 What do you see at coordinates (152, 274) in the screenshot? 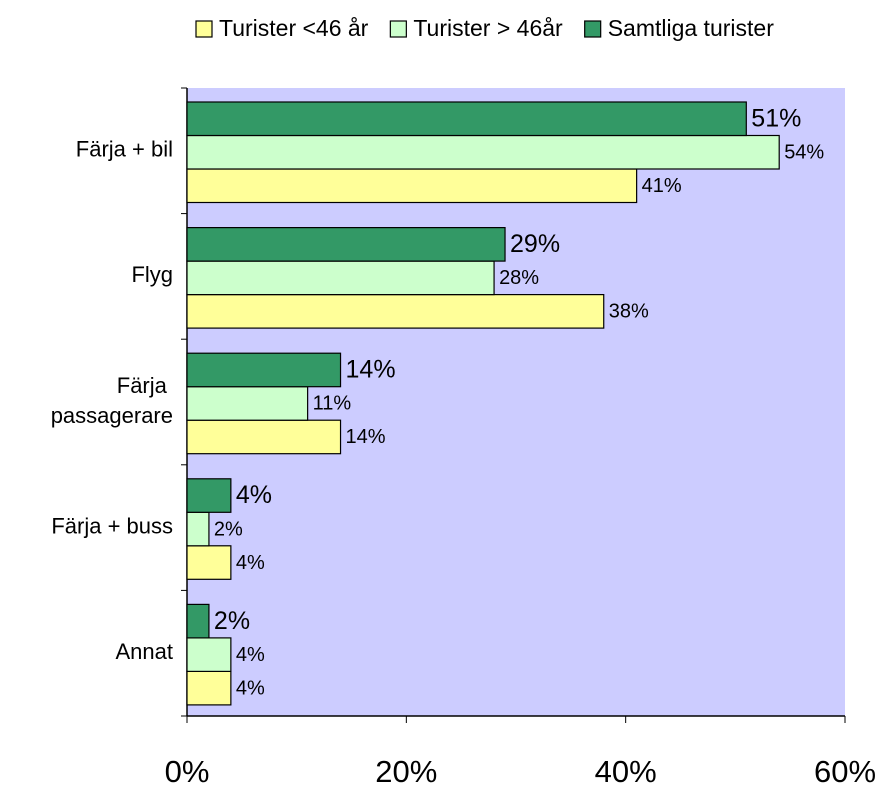
I see `category-label: Flyg` at bounding box center [152, 274].